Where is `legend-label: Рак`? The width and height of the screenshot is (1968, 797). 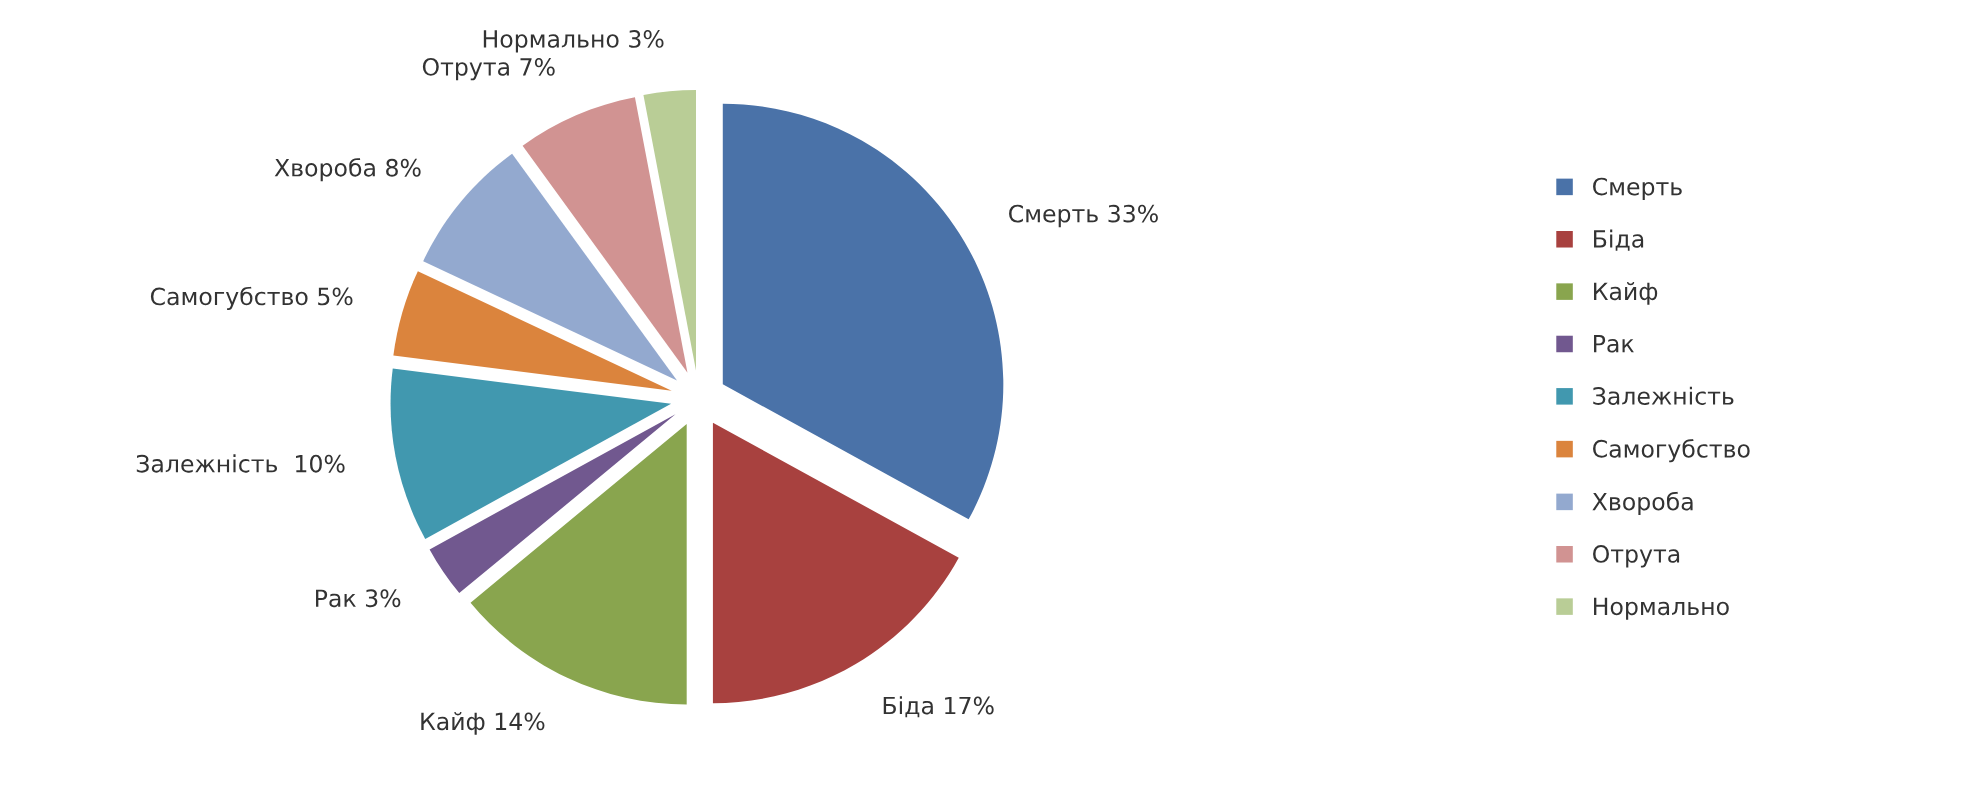 legend-label: Рак is located at coordinates (1614, 344).